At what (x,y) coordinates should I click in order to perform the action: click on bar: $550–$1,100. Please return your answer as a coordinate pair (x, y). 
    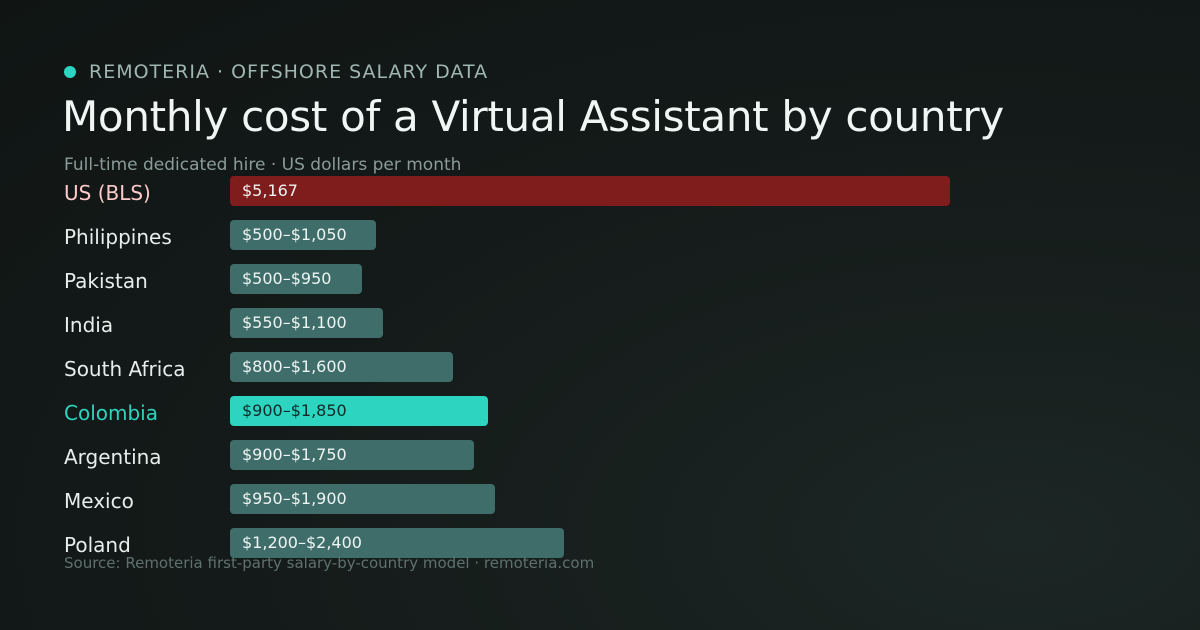
    Looking at the image, I should click on (306, 323).